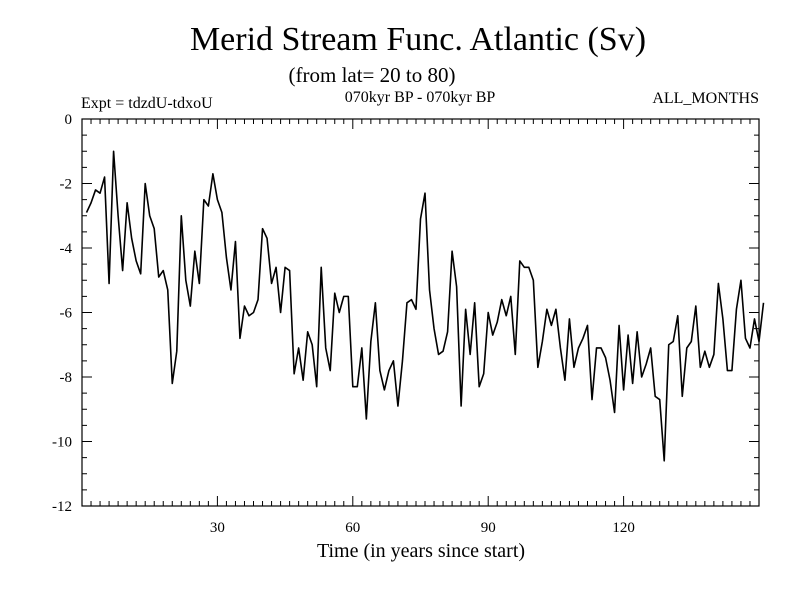 The height and width of the screenshot is (600, 800). I want to click on y-tick-label: -6, so click(66, 314).